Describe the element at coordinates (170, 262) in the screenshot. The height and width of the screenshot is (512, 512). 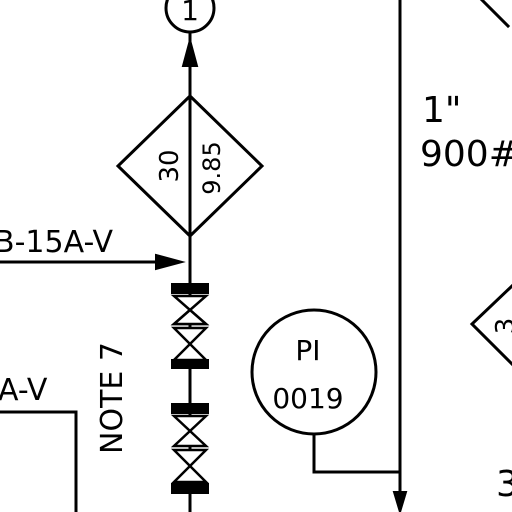
I see `incoming-arrow` at that location.